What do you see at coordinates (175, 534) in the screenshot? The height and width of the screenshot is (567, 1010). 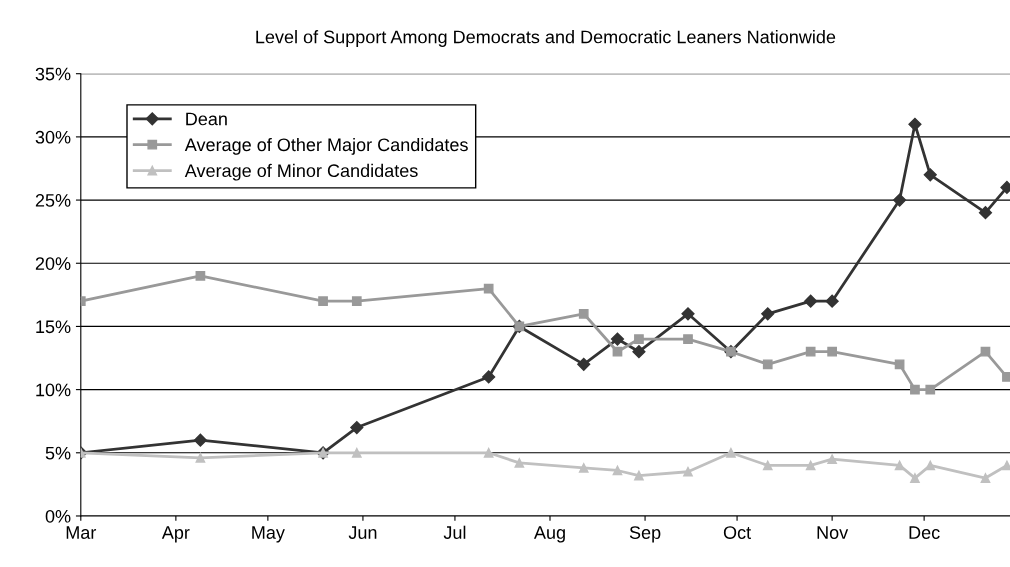 I see `x-tick-label: Apr` at bounding box center [175, 534].